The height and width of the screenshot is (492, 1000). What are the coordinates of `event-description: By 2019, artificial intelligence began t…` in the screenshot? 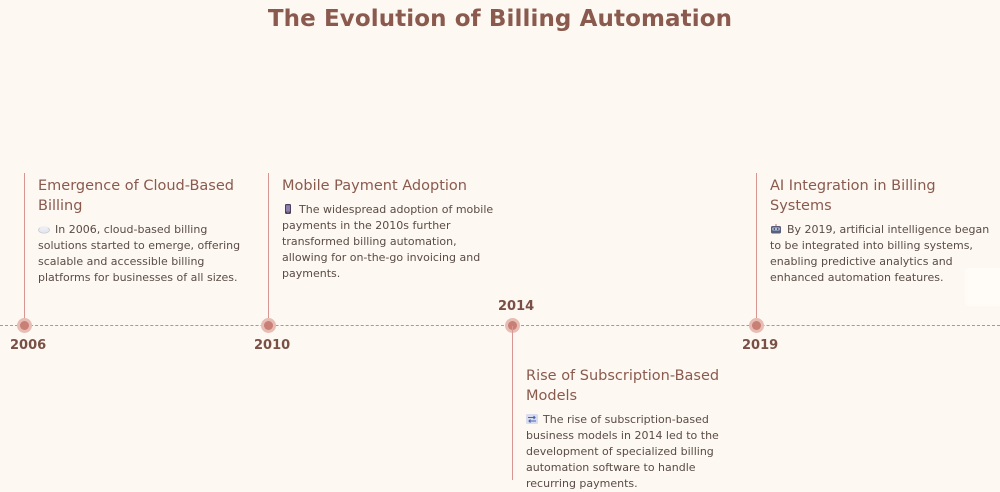 It's located at (880, 253).